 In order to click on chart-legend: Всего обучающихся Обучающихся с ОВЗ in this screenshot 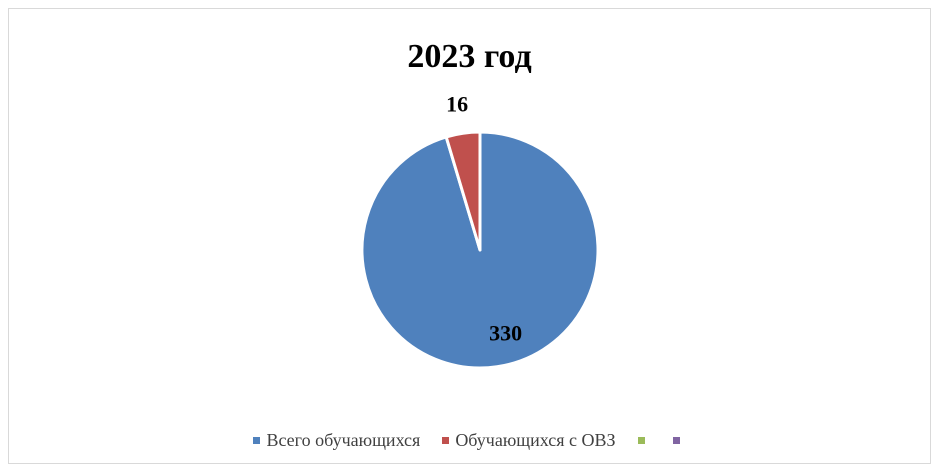, I will do `click(469, 440)`.